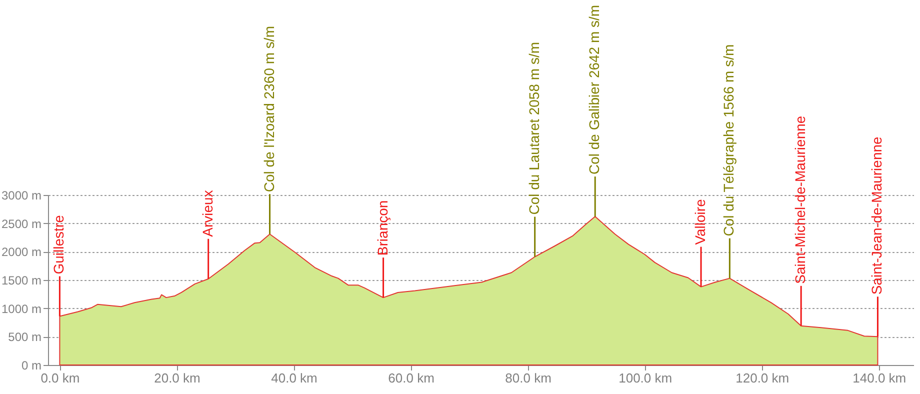  What do you see at coordinates (207, 213) in the screenshot?
I see `ref-line-label: Arvieux` at bounding box center [207, 213].